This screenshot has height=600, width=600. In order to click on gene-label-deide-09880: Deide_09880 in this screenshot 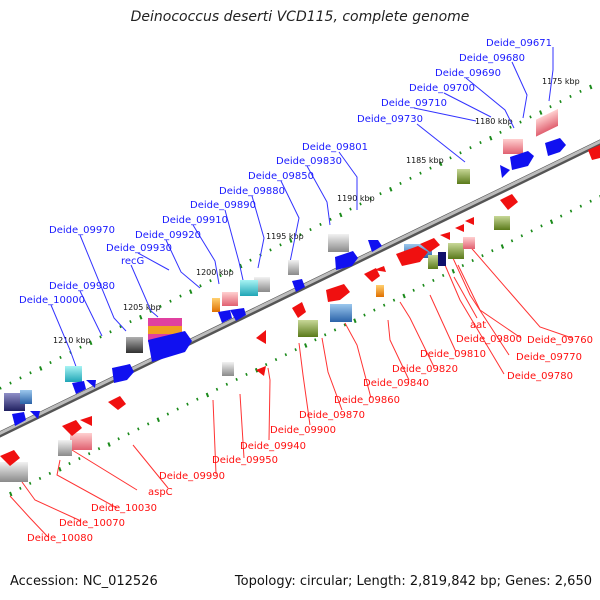, I will do `click(252, 191)`.